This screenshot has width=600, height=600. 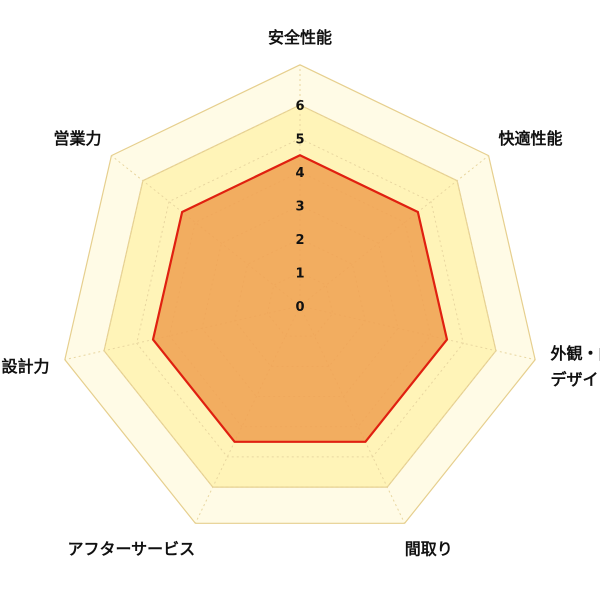 I want to click on tick-label-0: 0, so click(x=299, y=307).